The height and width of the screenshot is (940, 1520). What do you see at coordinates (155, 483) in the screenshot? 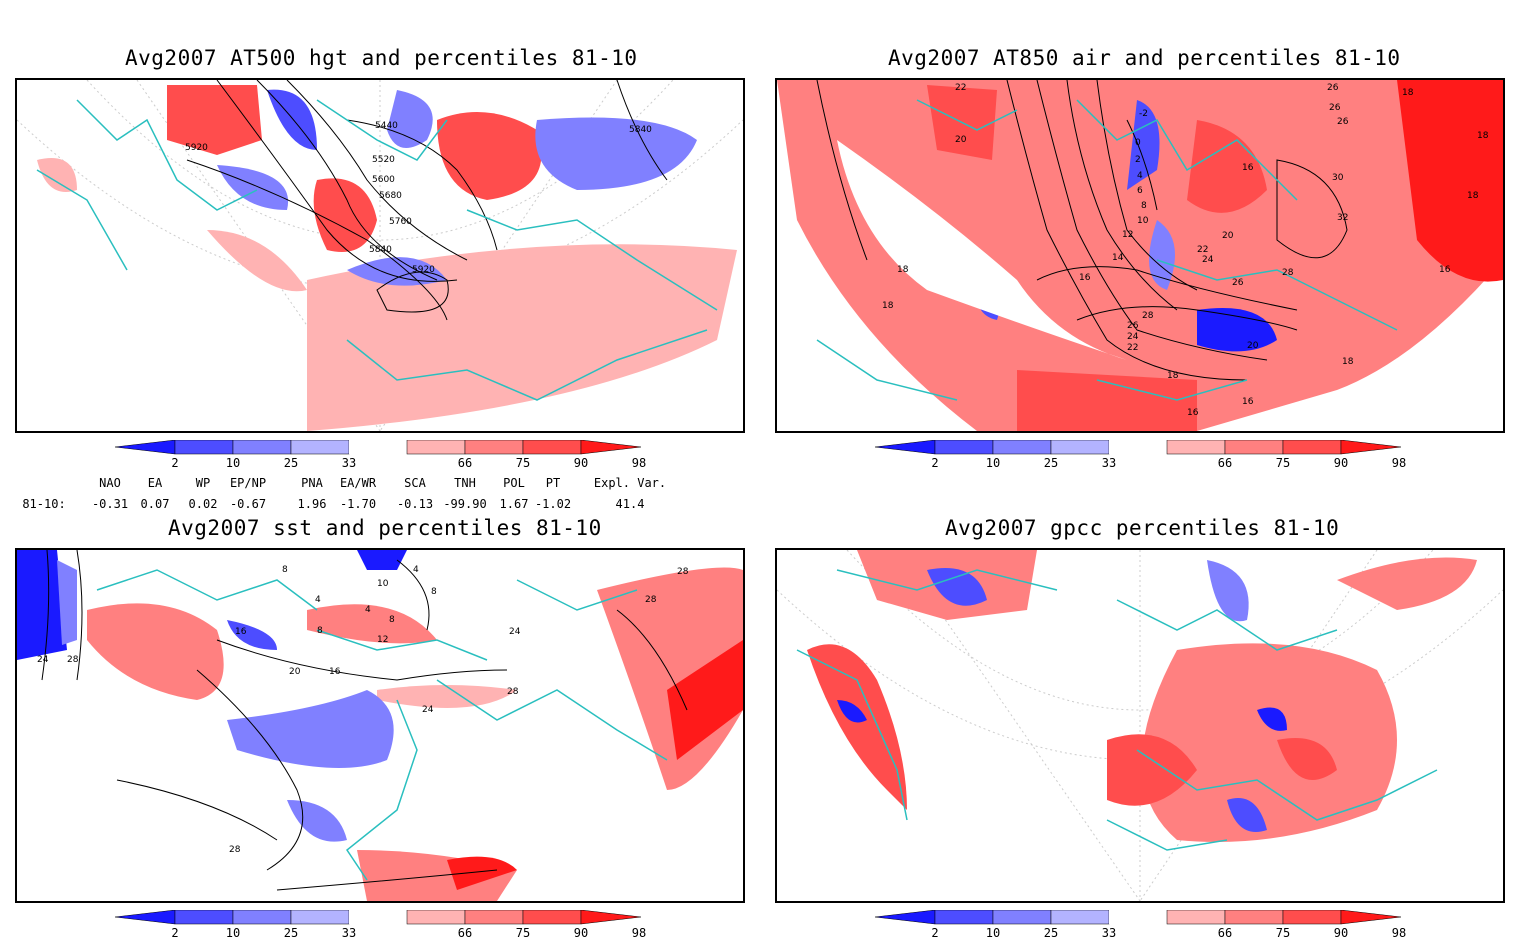
I see `teleconnection-header: EA` at bounding box center [155, 483].